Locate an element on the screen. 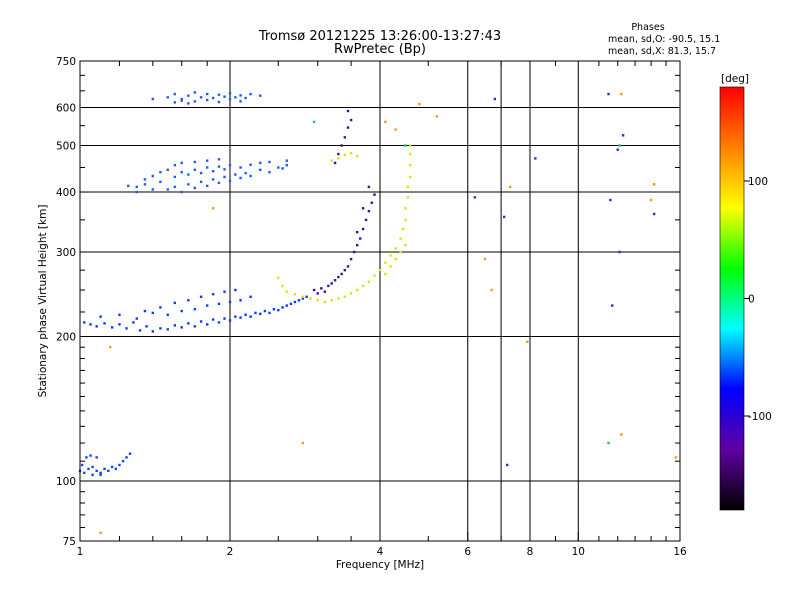  x-axis-label: Frequency [MHz] is located at coordinates (380, 565).